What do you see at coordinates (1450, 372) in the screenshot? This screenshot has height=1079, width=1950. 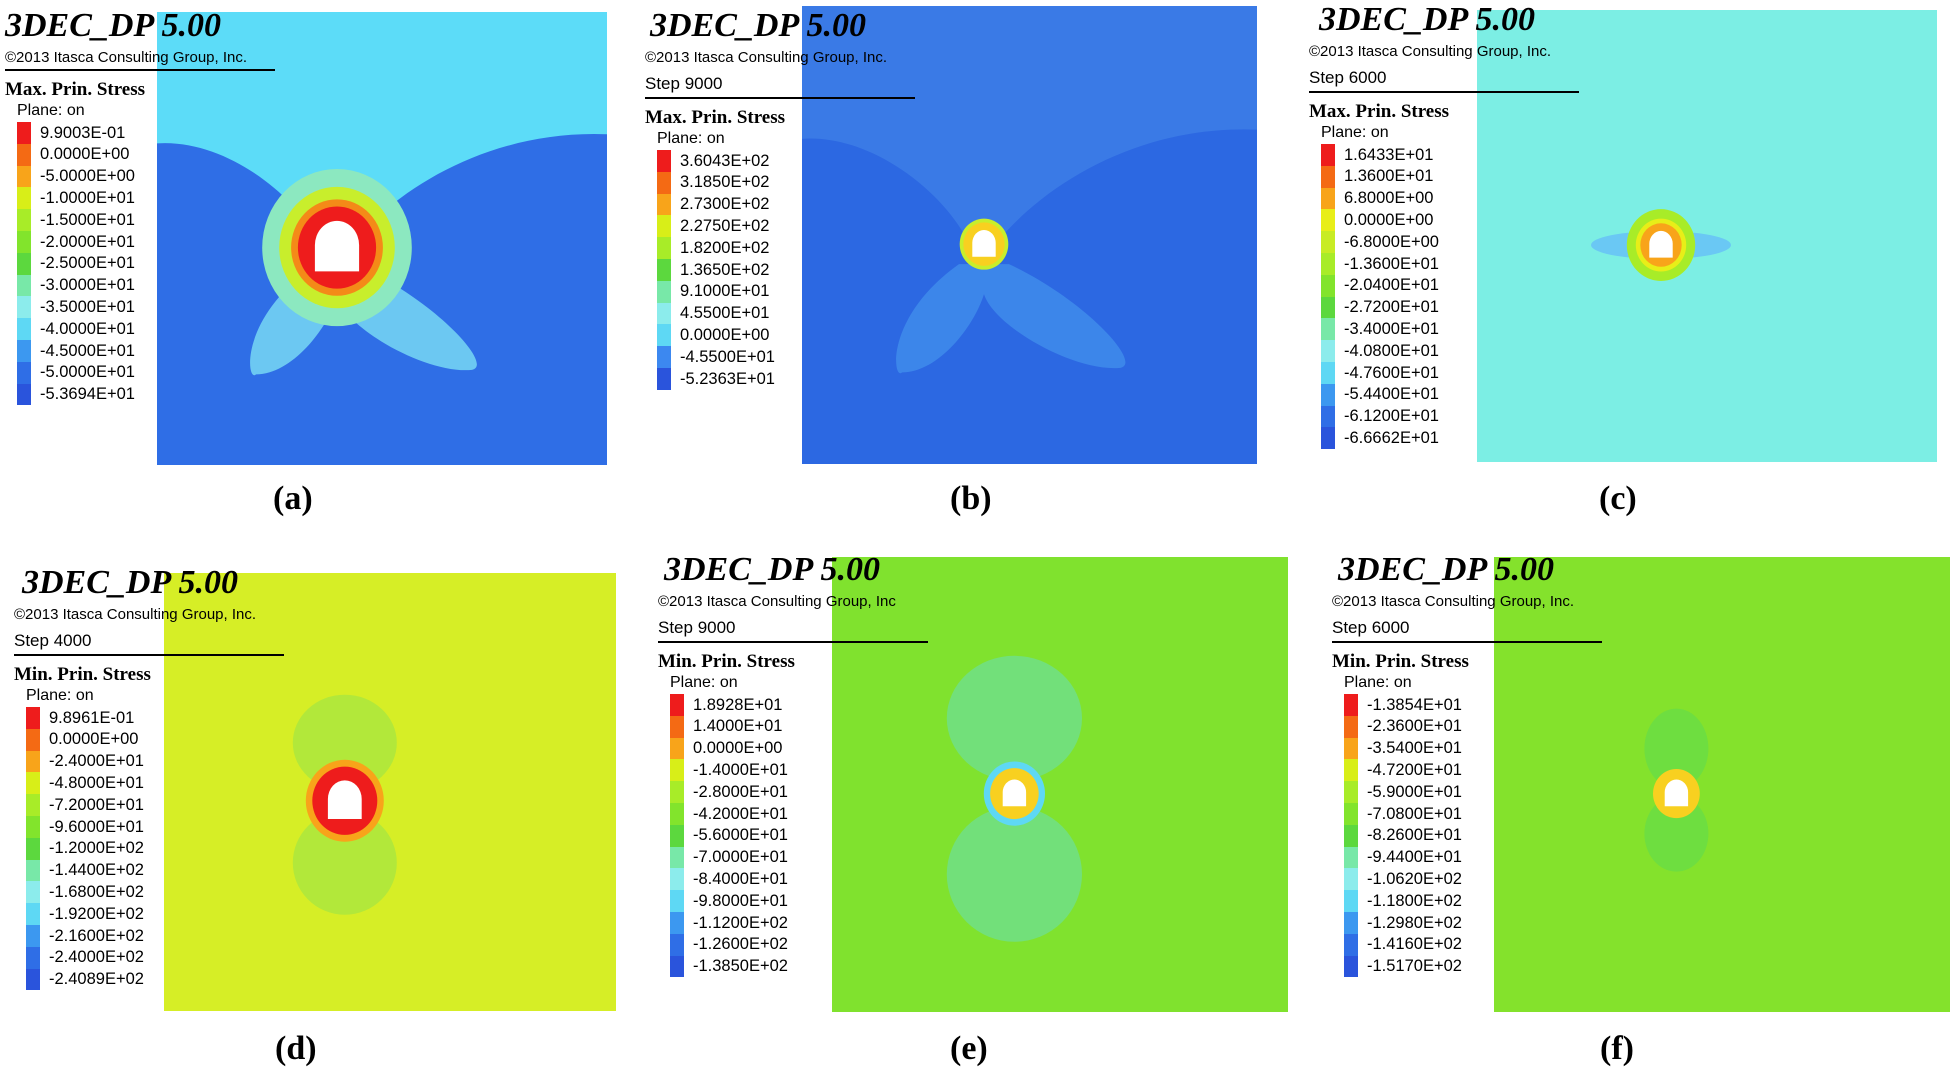 I see `legend-row: -4.7600E+01` at bounding box center [1450, 372].